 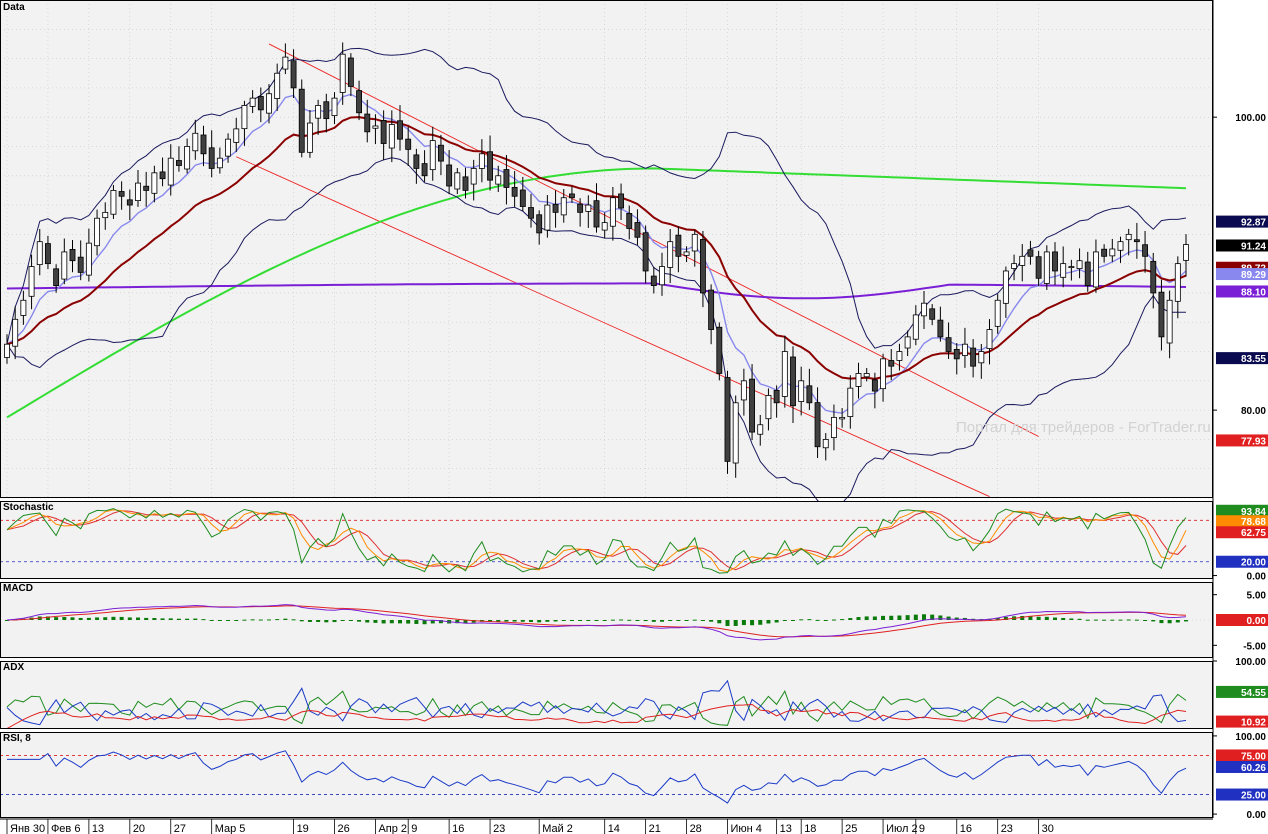 What do you see at coordinates (1242, 620) in the screenshot?
I see `macd-tick-label-bg` at bounding box center [1242, 620].